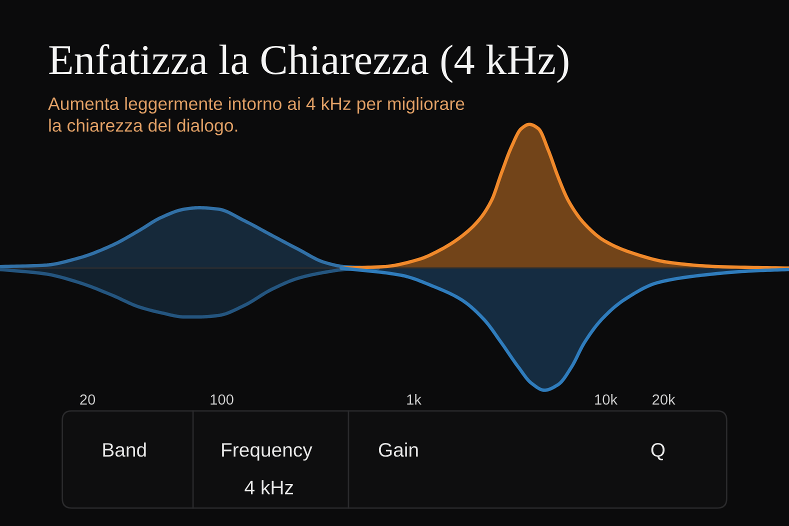  I want to click on chart-title: Enfatizza la Chiarezza (4 kHz), so click(308, 64).